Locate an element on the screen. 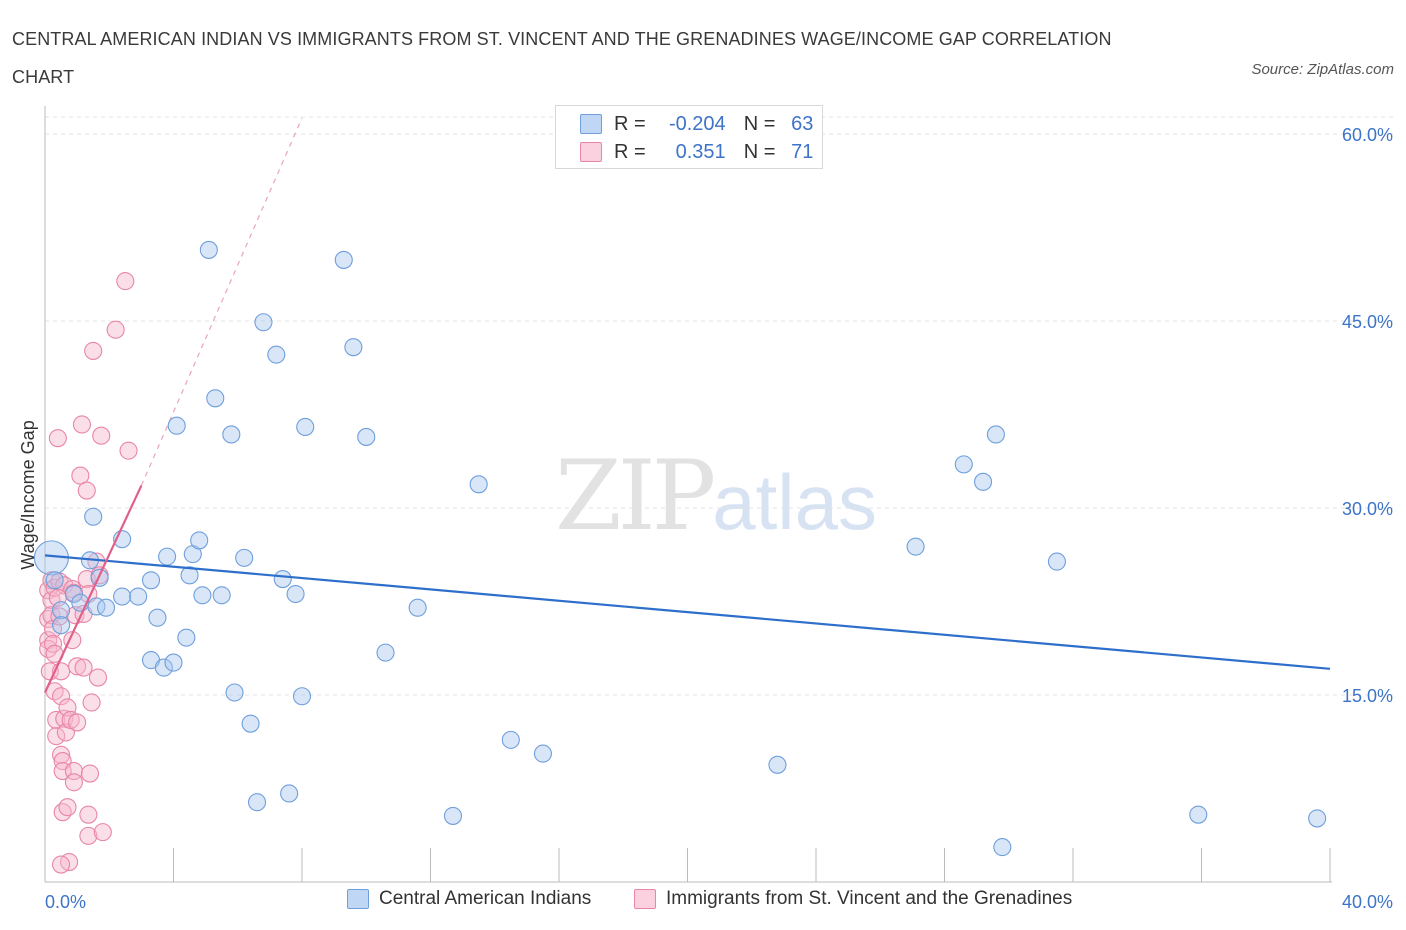 This screenshot has width=1406, height=930. source-note: Source: ZipAtlas.com is located at coordinates (1322, 69).